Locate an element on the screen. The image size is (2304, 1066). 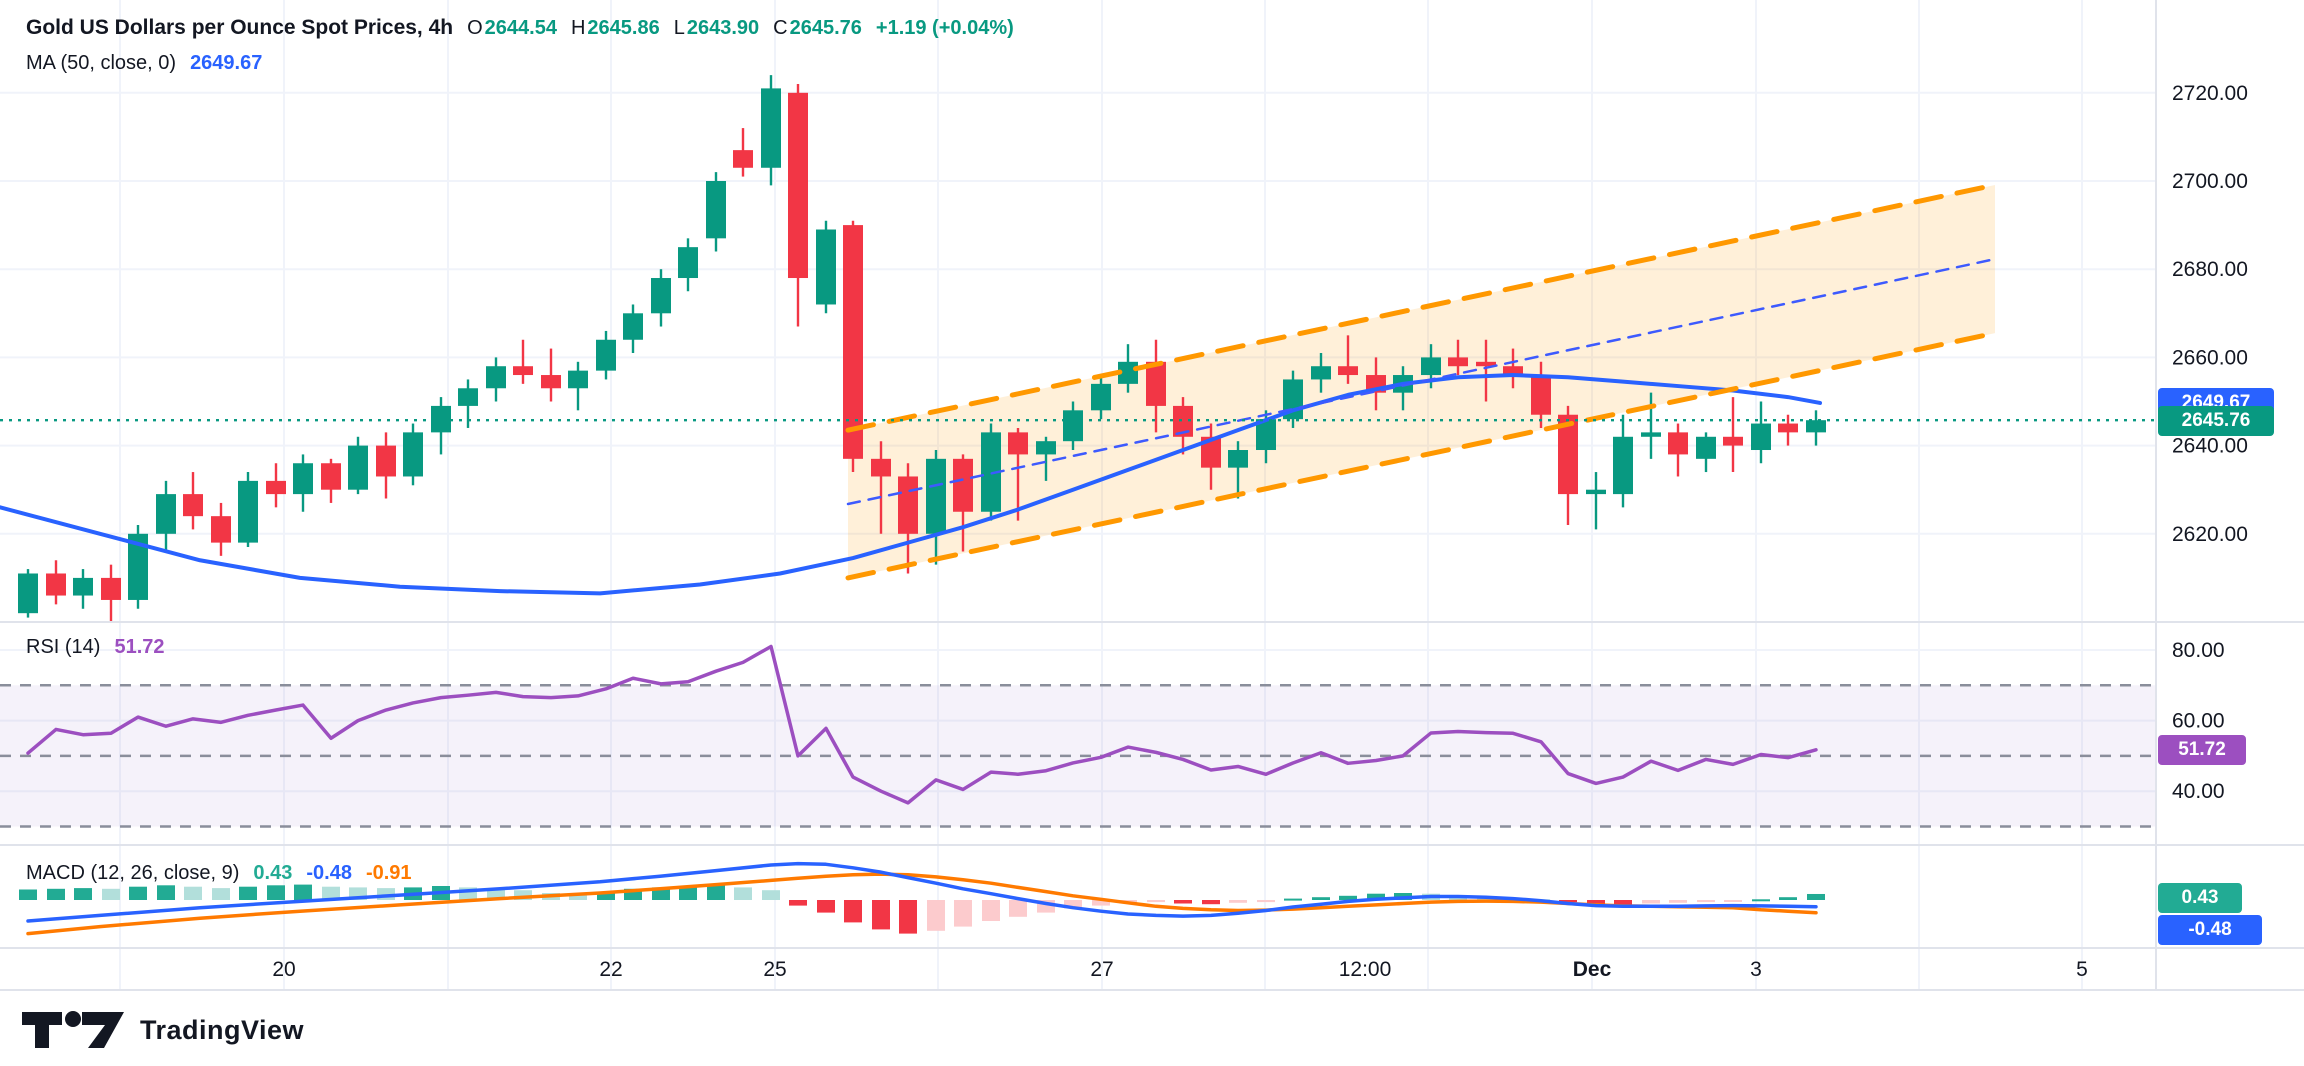
price-axis-label: 2640.00 is located at coordinates (2210, 446).